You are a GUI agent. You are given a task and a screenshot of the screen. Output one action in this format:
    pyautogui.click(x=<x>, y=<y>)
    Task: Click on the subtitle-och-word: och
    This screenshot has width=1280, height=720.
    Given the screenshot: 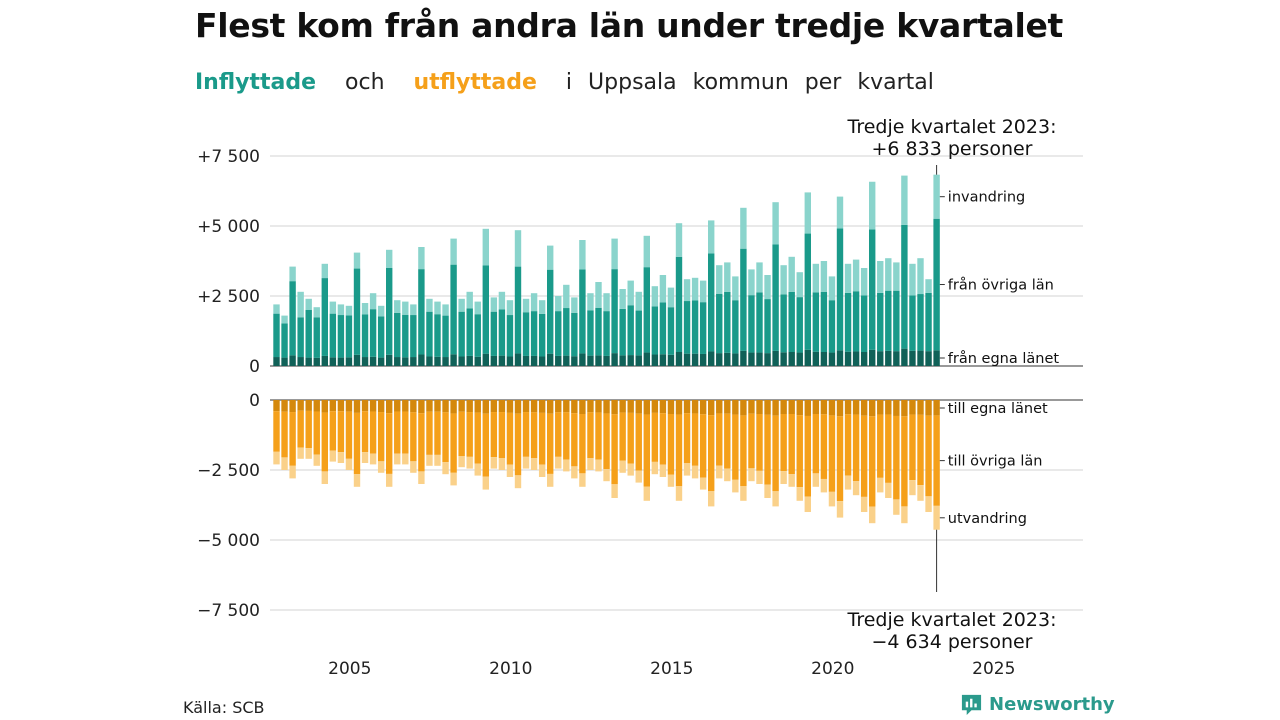 What is the action you would take?
    pyautogui.click(x=365, y=82)
    